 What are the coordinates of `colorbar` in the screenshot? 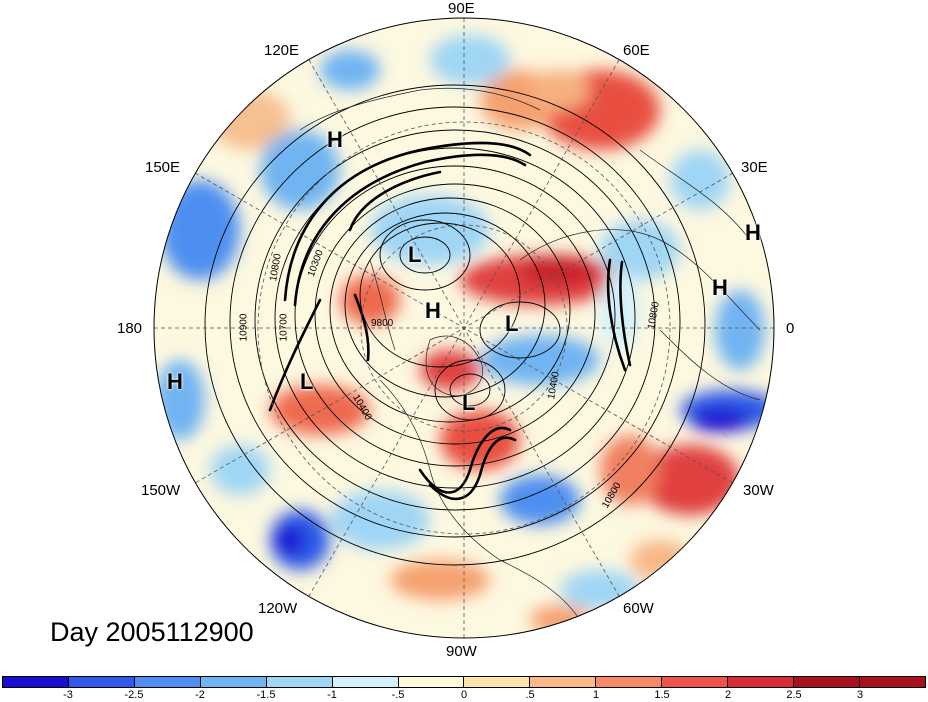 It's located at (464, 682).